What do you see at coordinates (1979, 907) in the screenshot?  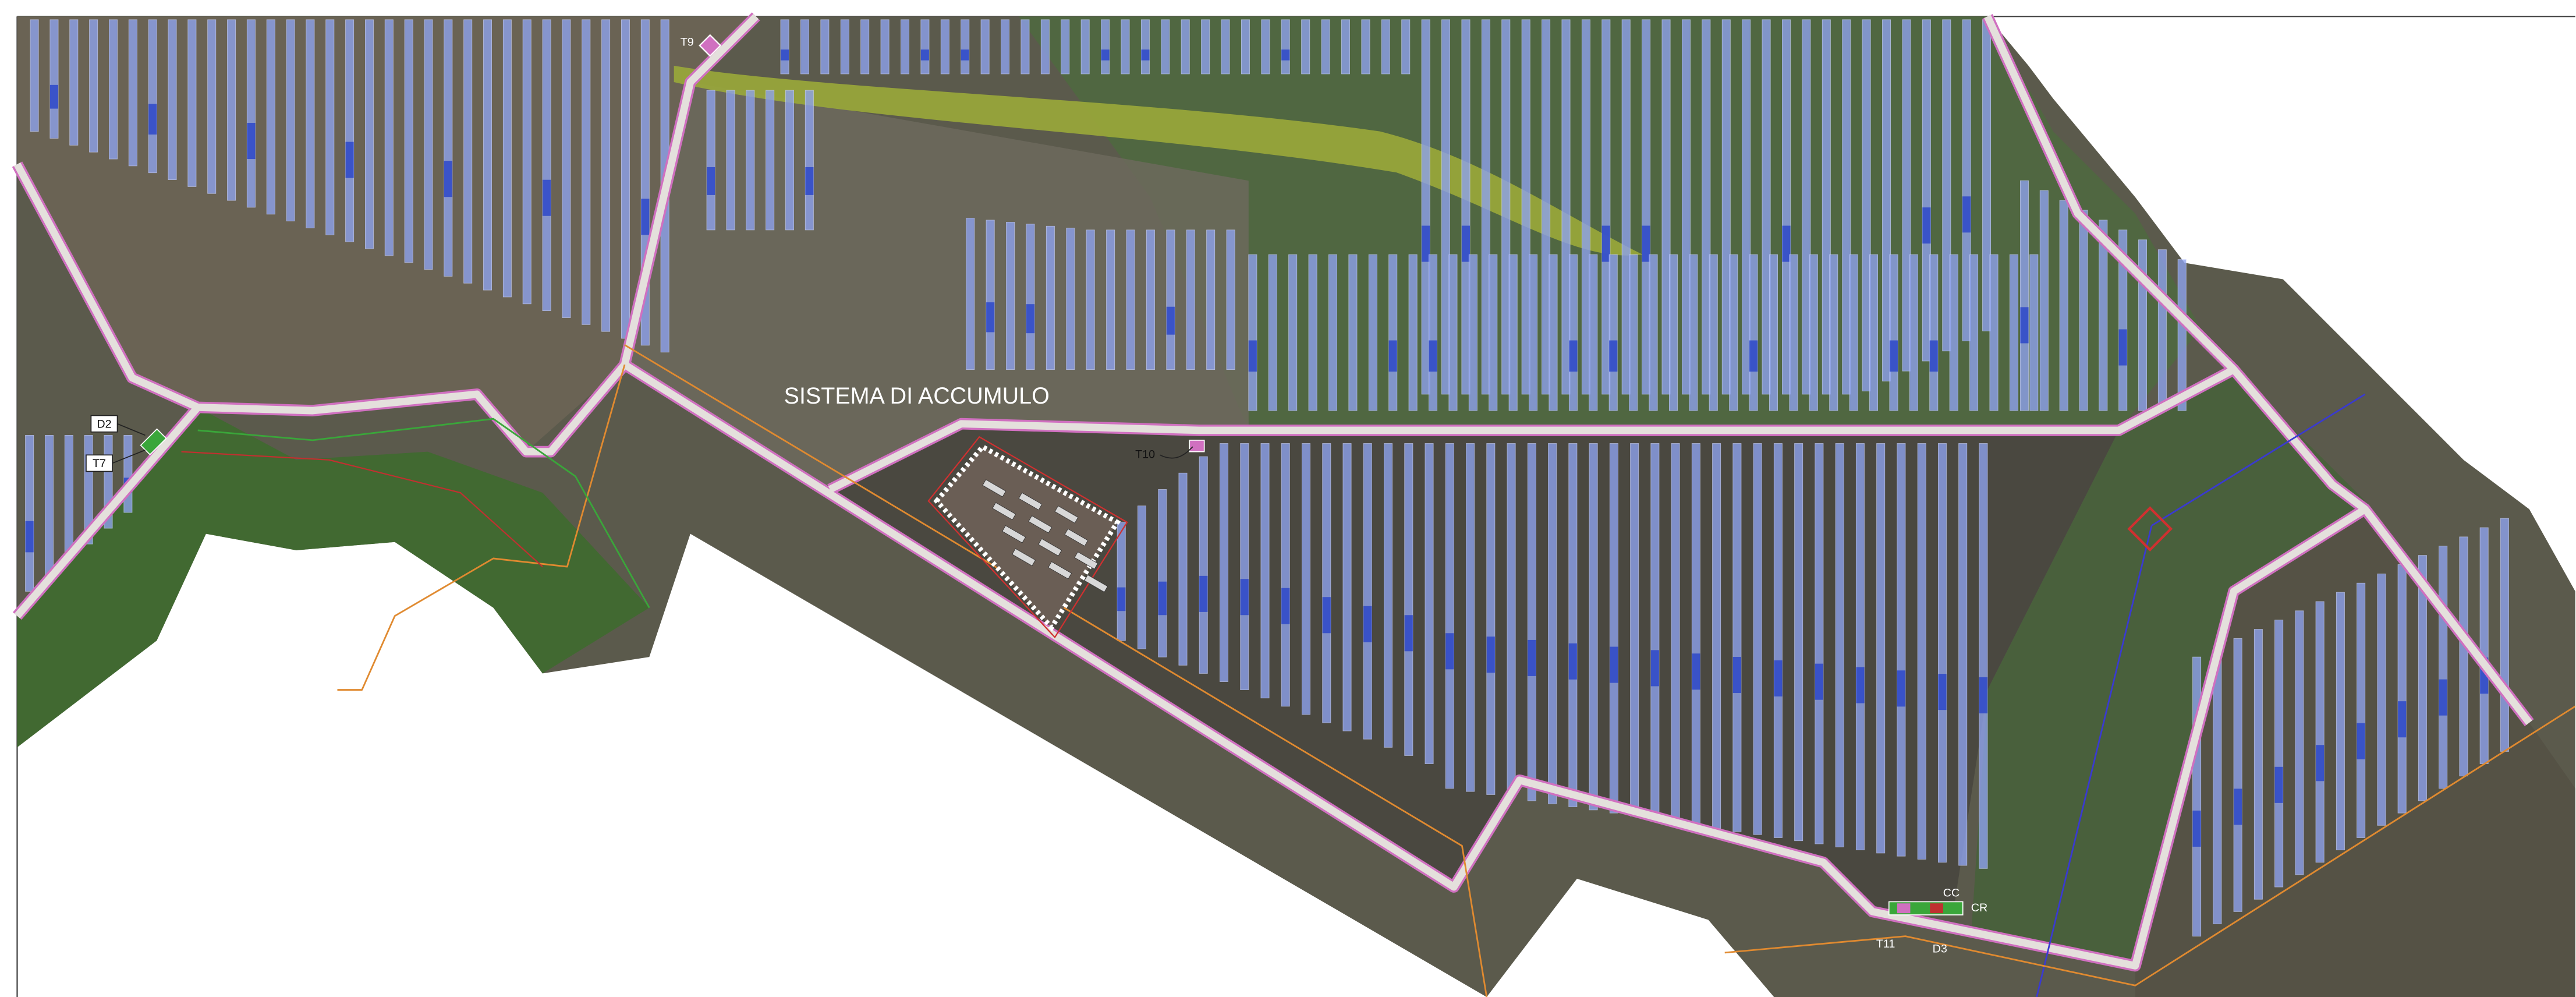 I see `label-cr: CR` at bounding box center [1979, 907].